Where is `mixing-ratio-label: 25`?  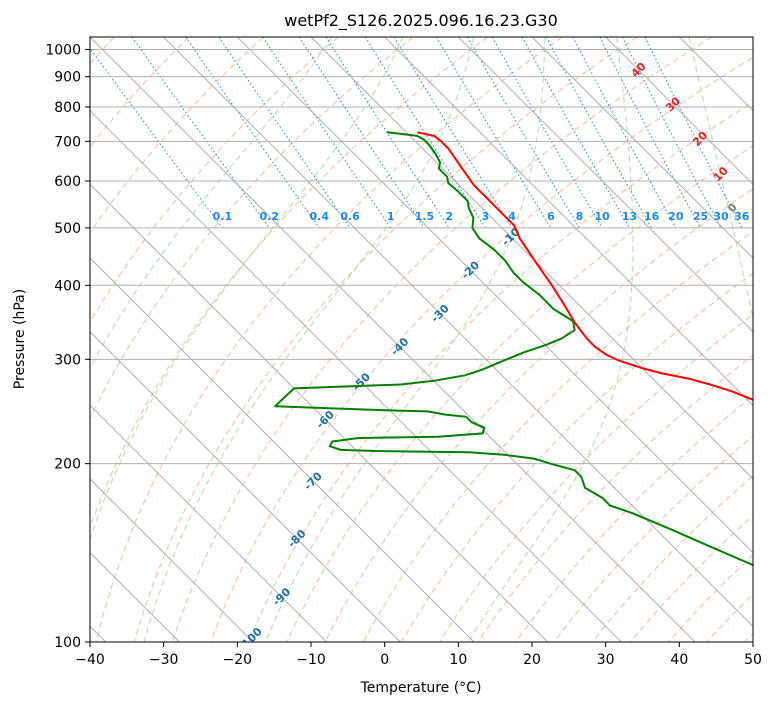 mixing-ratio-label: 25 is located at coordinates (700, 216).